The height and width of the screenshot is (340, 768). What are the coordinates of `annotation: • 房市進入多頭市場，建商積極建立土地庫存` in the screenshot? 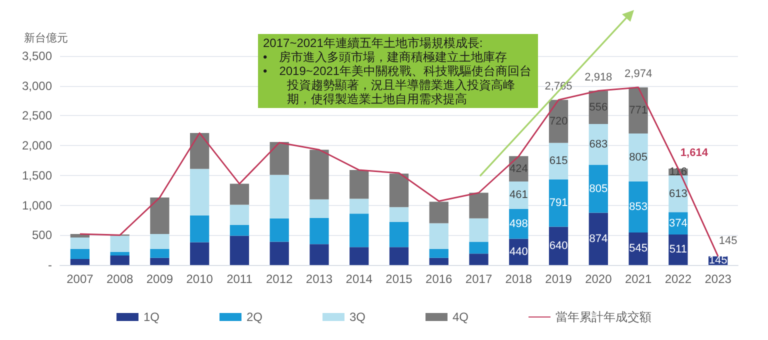 It's located at (385, 57).